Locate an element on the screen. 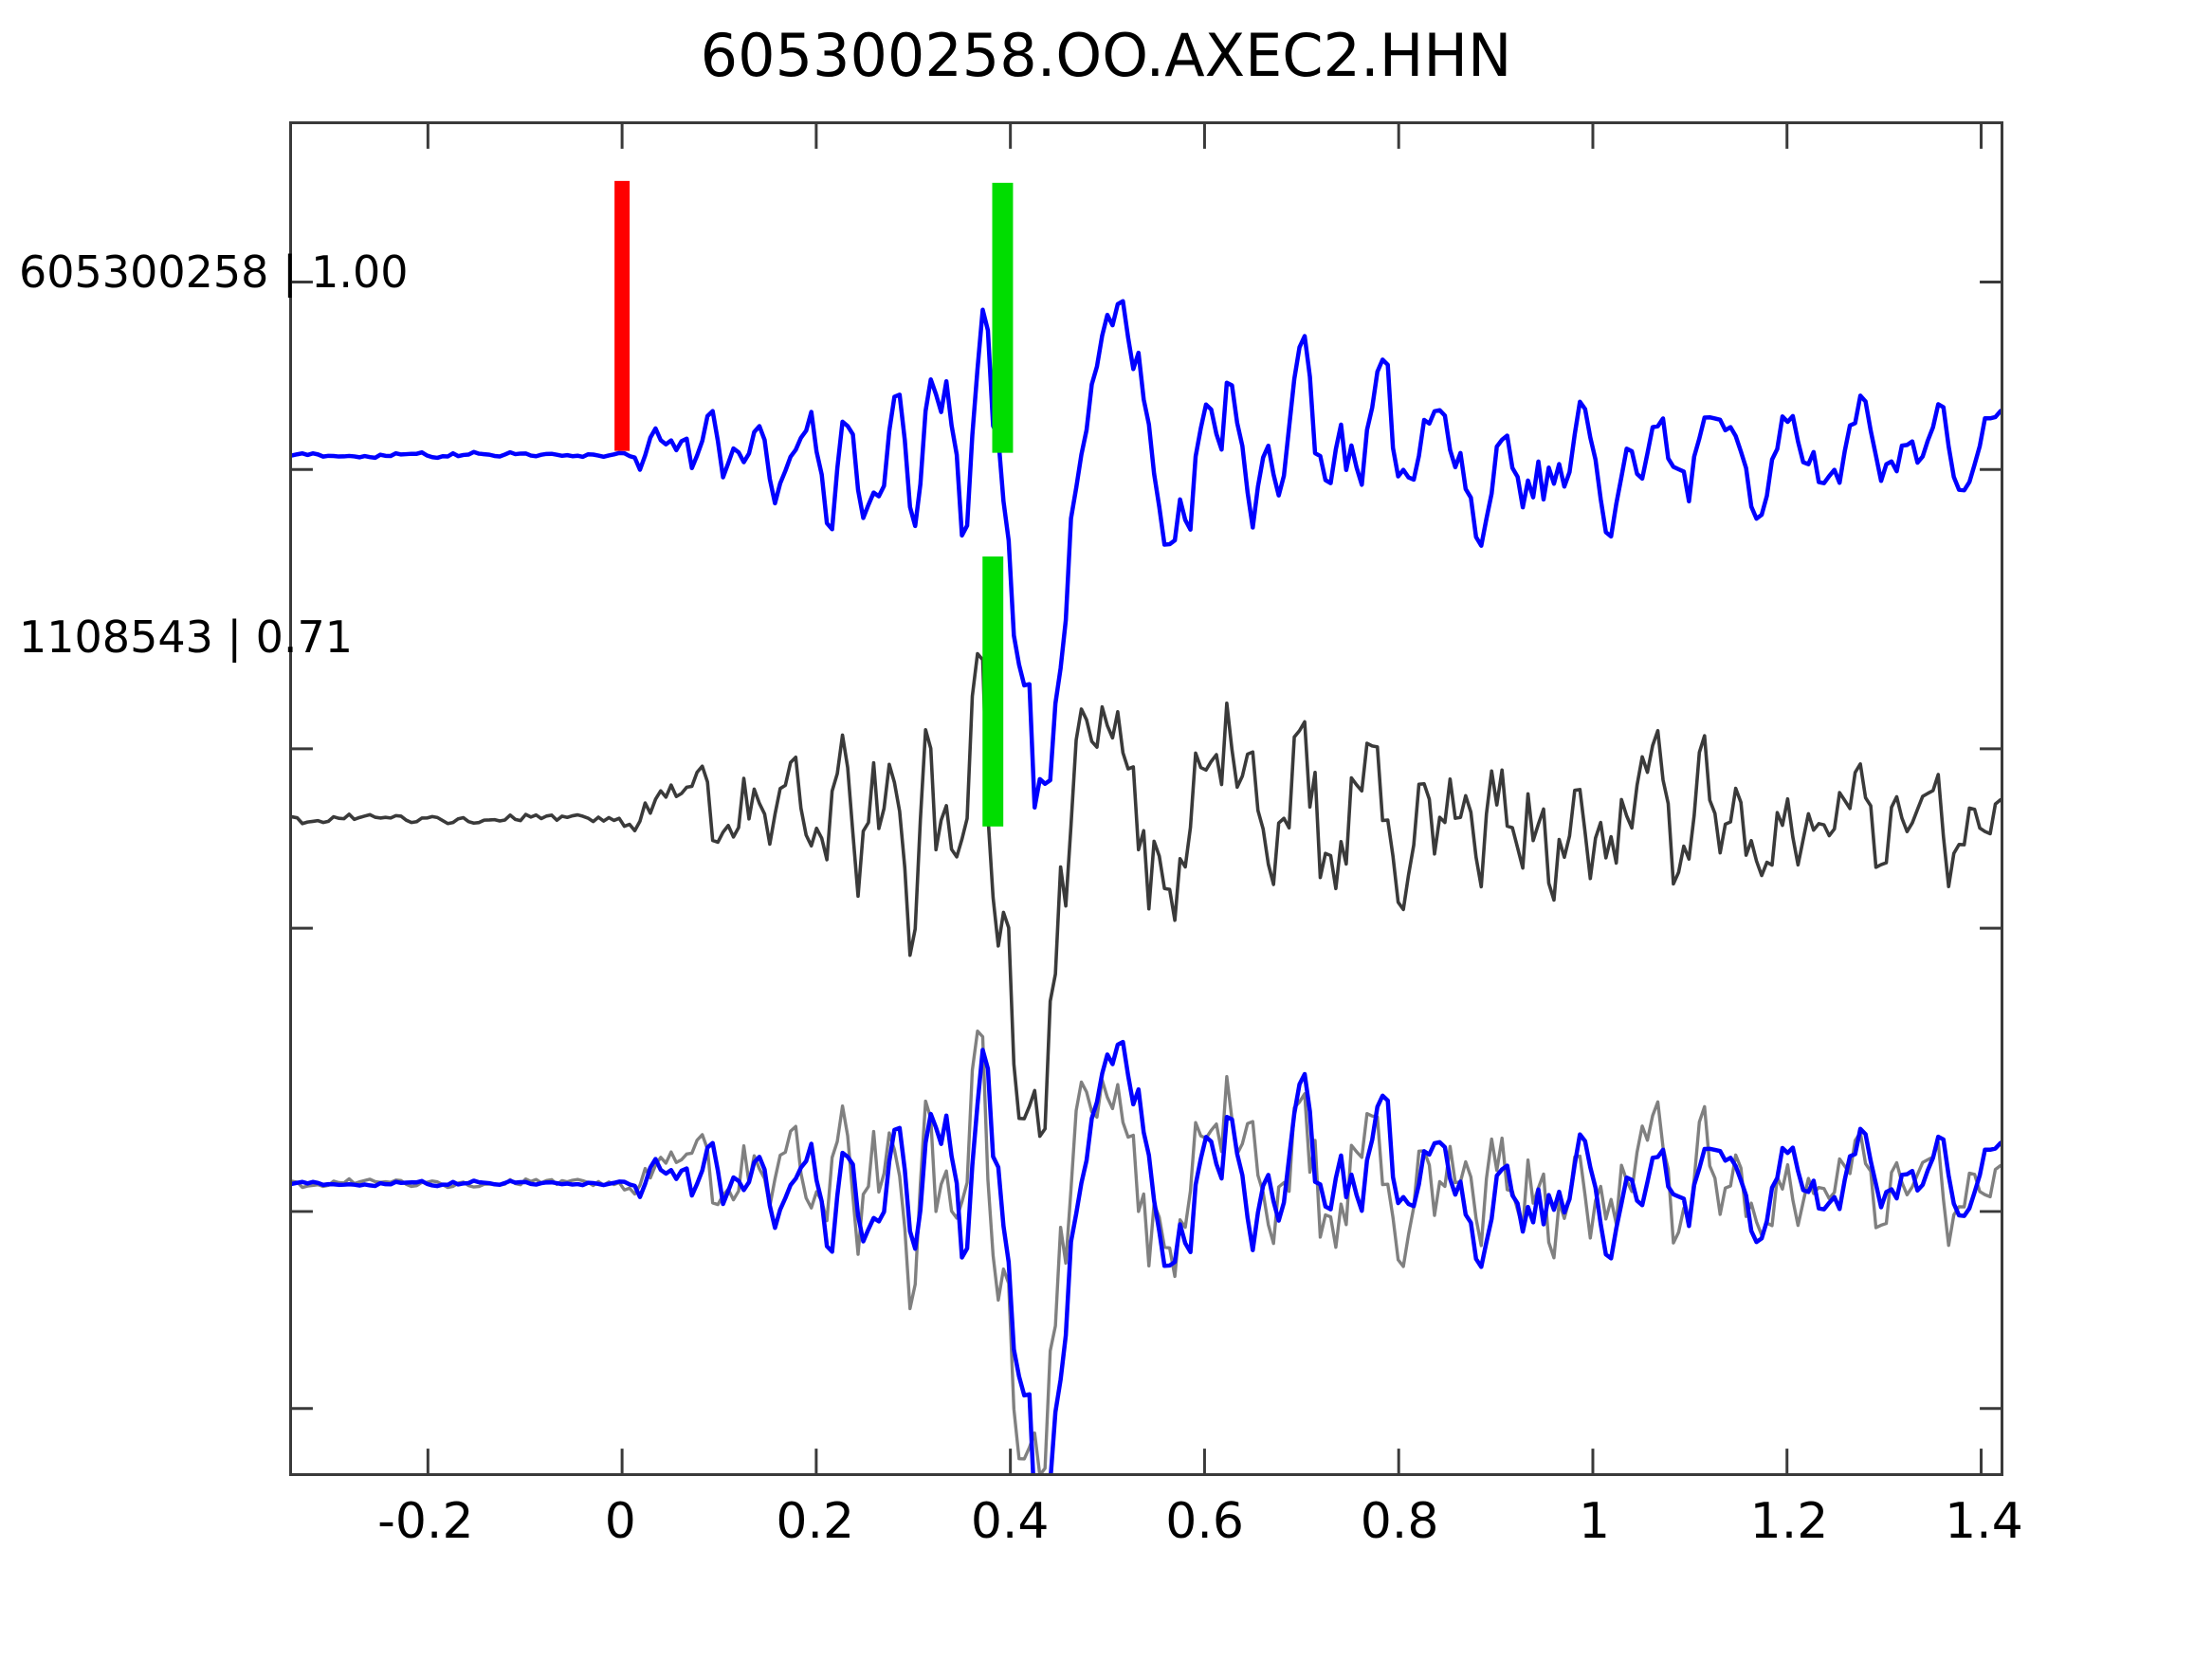 This screenshot has width=2212, height=1659. page-title: 605300258.OO.AXEC2.HHN is located at coordinates (1106, 55).